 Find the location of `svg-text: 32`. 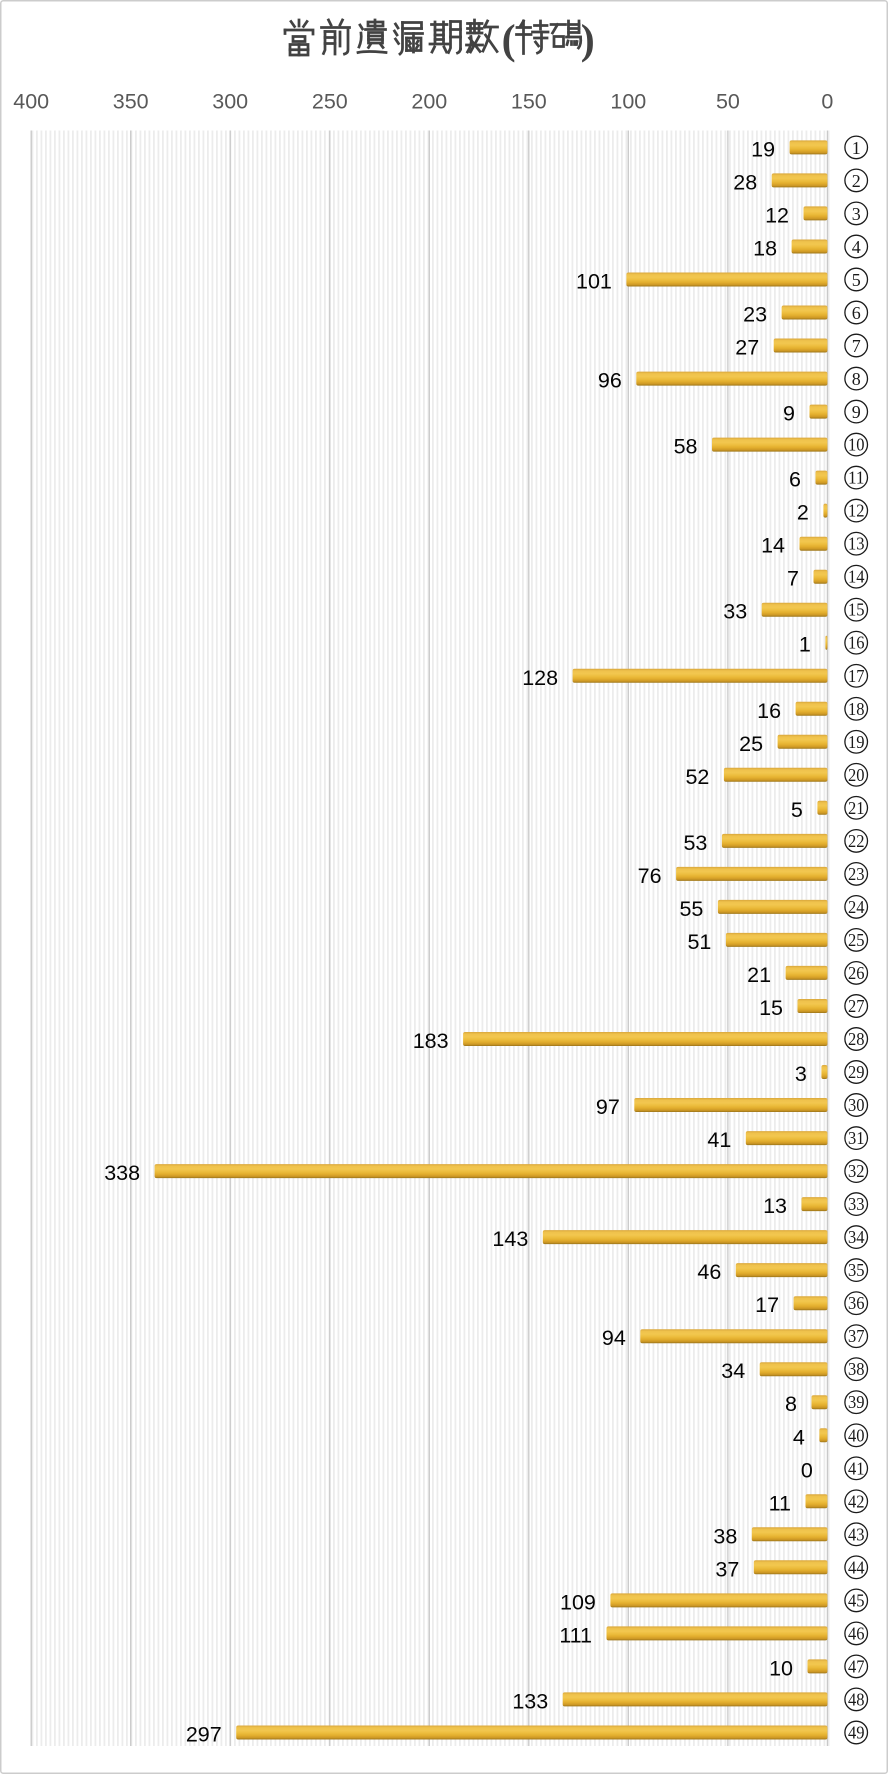

svg-text: 32 is located at coordinates (856, 1171).